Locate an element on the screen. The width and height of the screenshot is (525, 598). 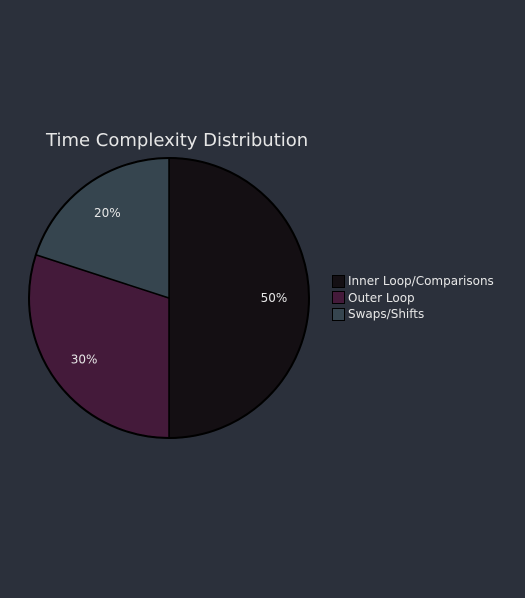
legend-item-inner-loop: Inner Loop/Comparisons is located at coordinates (413, 281).